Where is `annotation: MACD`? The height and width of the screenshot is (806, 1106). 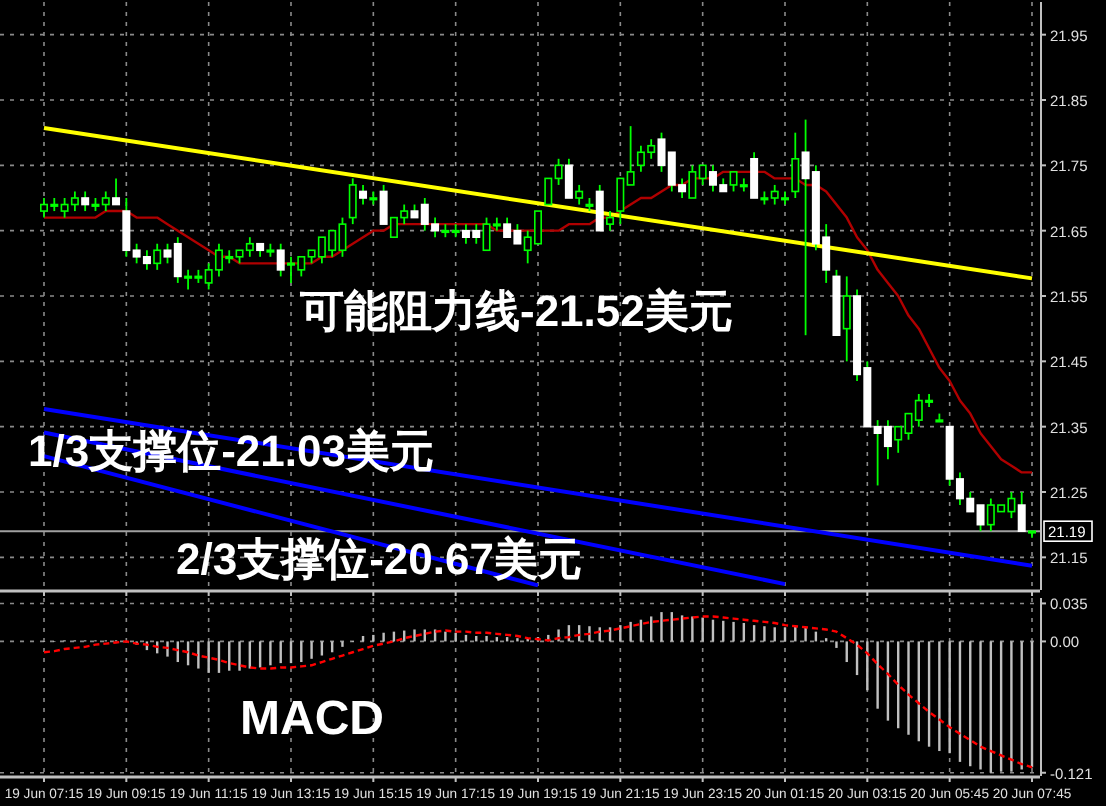
annotation: MACD is located at coordinates (312, 719).